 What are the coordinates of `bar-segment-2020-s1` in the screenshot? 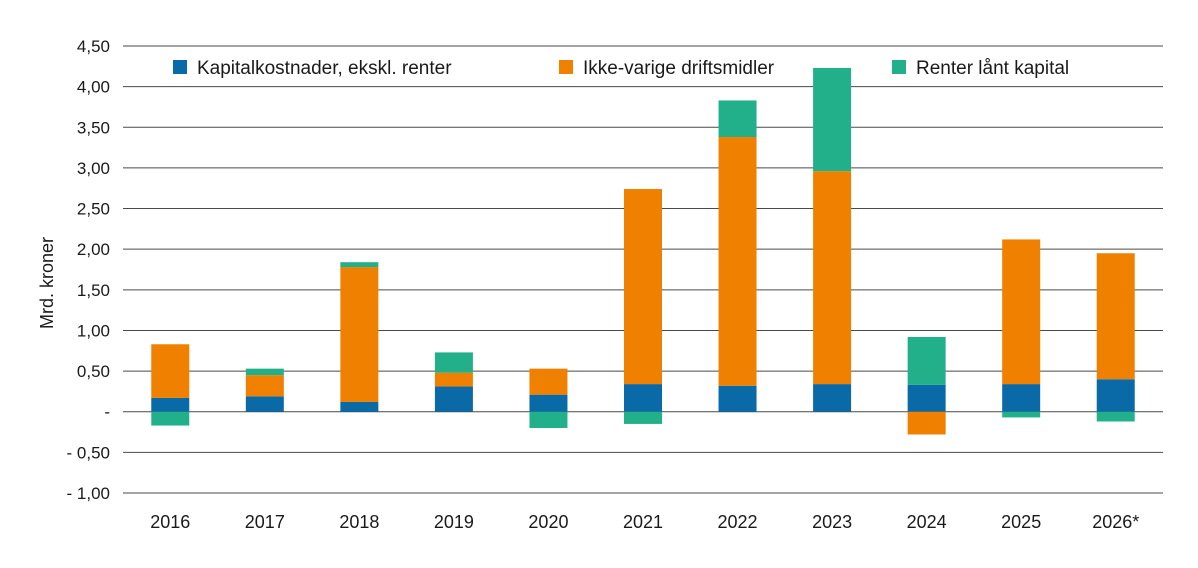 It's located at (548, 381).